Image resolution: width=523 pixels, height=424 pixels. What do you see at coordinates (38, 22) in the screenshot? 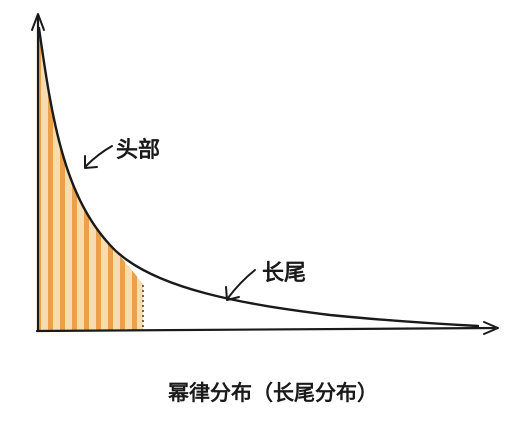
I see `y-axis-arrow-icon` at bounding box center [38, 22].